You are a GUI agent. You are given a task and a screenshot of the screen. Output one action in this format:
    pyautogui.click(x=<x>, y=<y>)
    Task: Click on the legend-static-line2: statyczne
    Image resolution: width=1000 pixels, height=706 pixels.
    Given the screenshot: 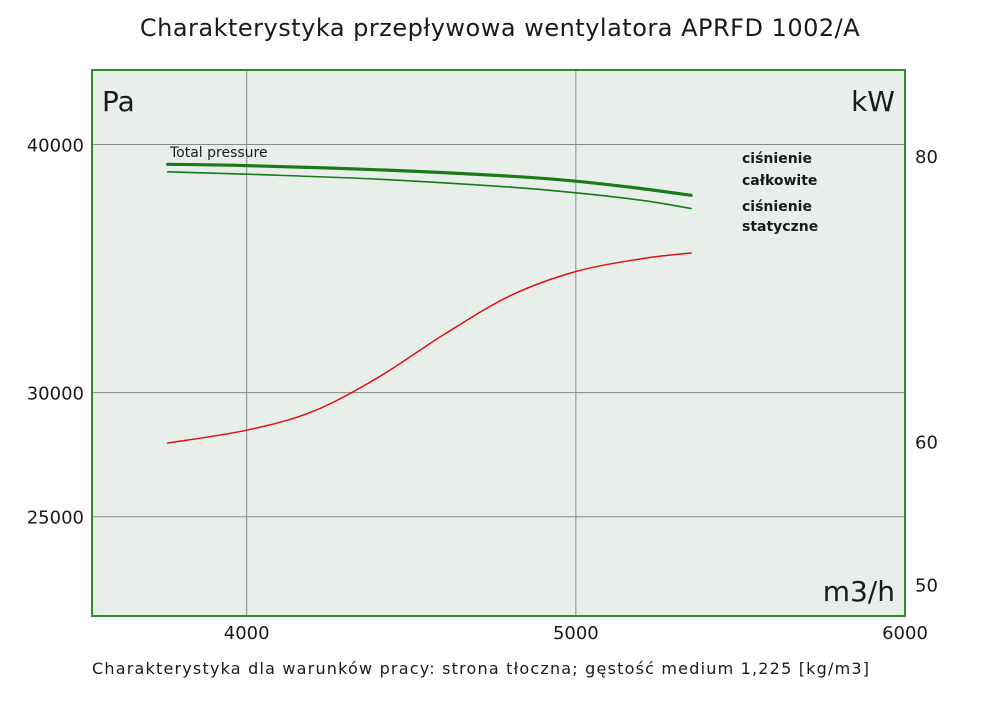 What is the action you would take?
    pyautogui.click(x=780, y=227)
    